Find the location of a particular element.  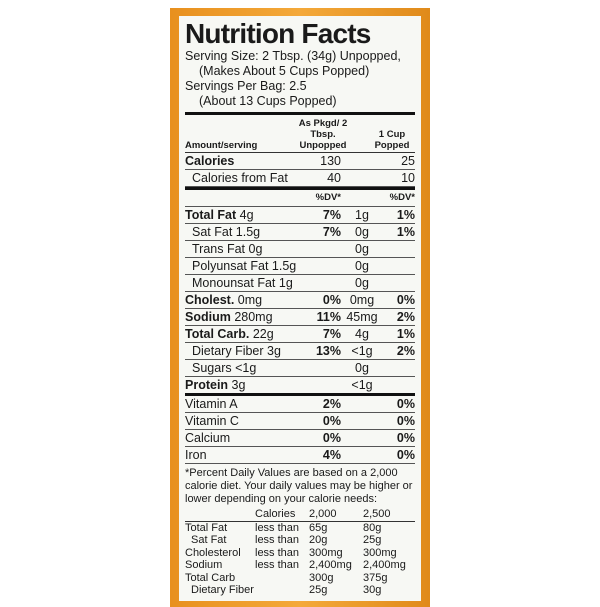

dv-table-cell: Sat Fat is located at coordinates (209, 540).